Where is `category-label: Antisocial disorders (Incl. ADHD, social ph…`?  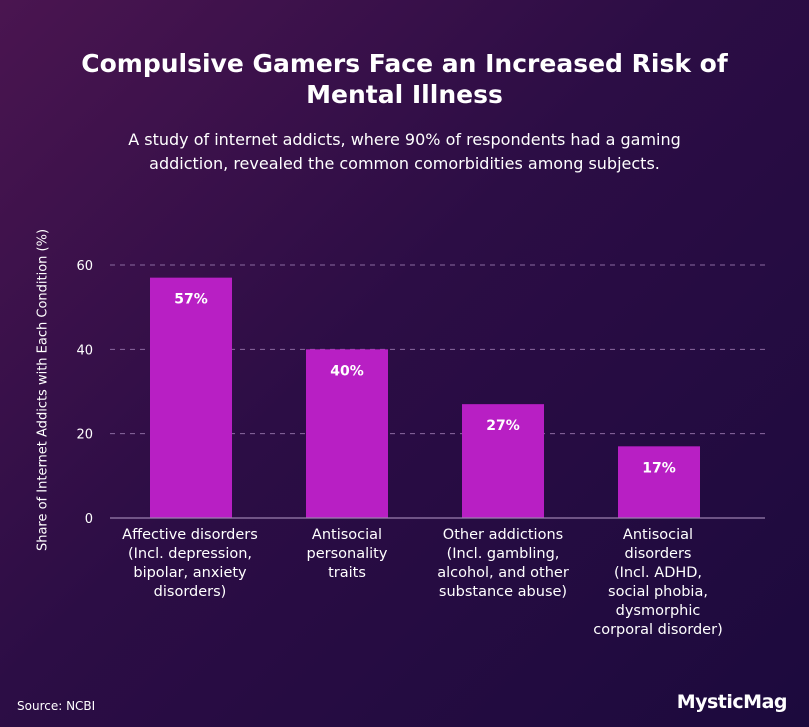
category-label: Antisocial disorders (Incl. ADHD, social ph… is located at coordinates (658, 582).